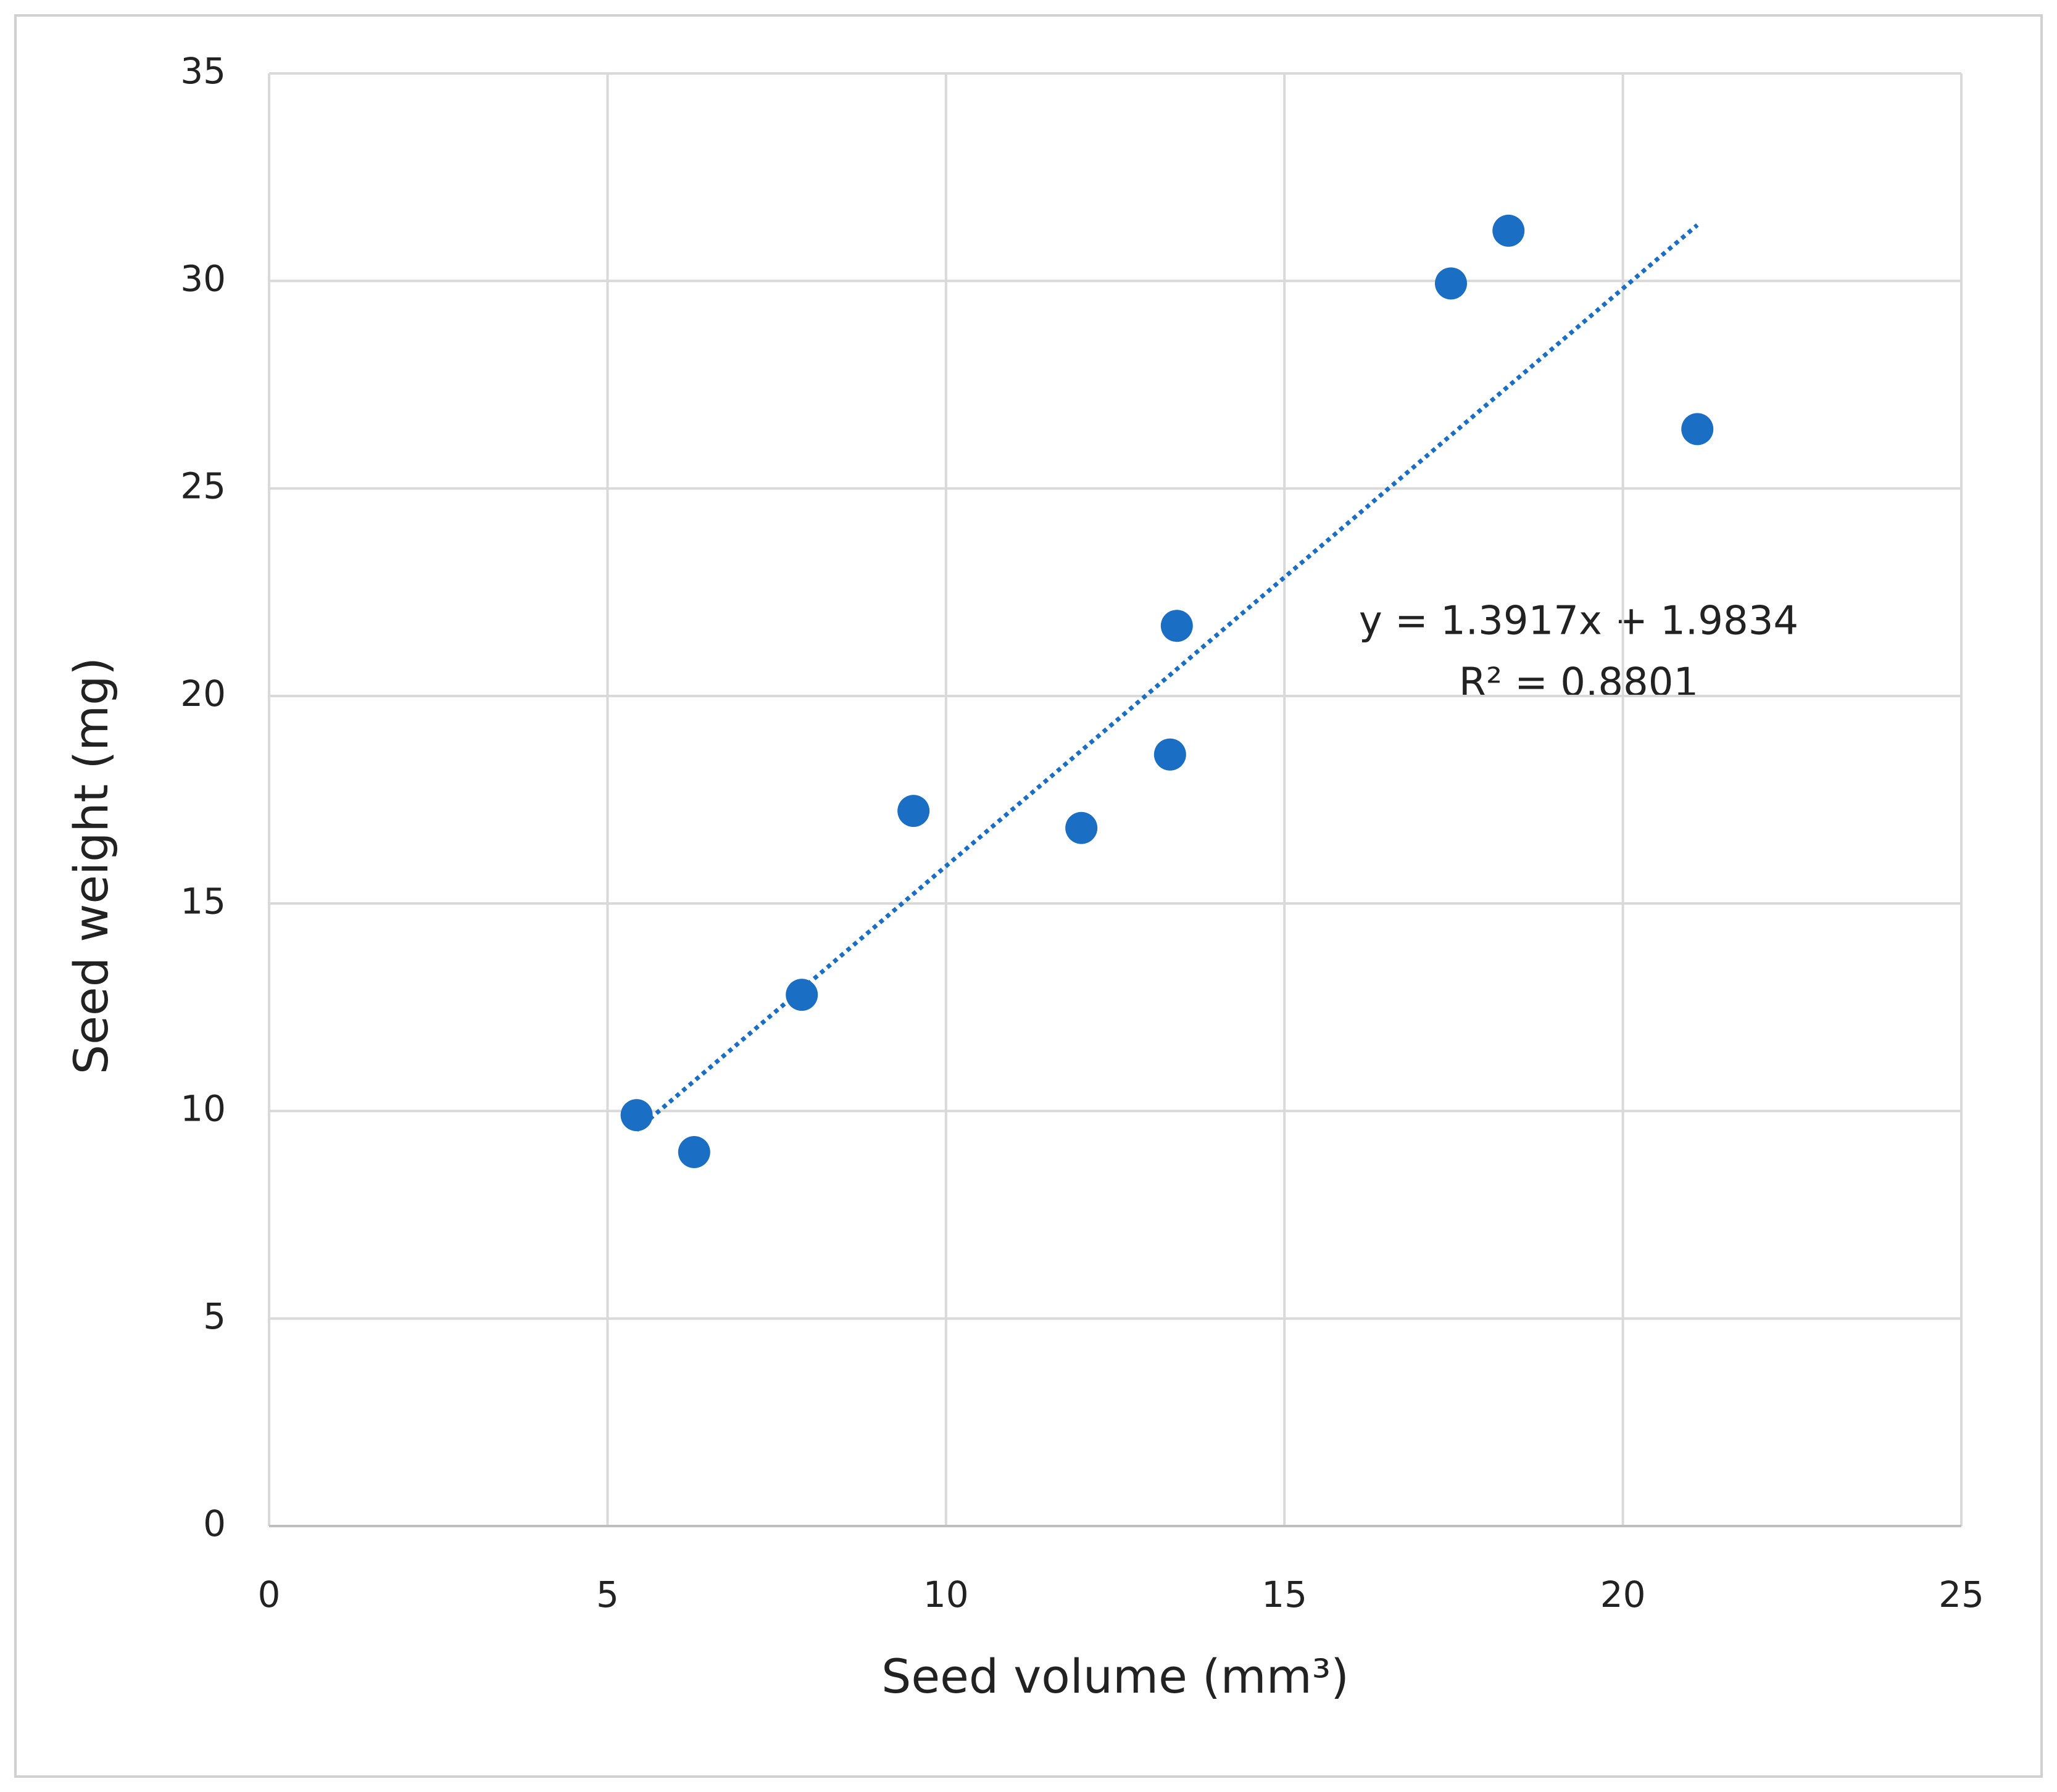  I want to click on y-tick-label: 20, so click(203, 694).